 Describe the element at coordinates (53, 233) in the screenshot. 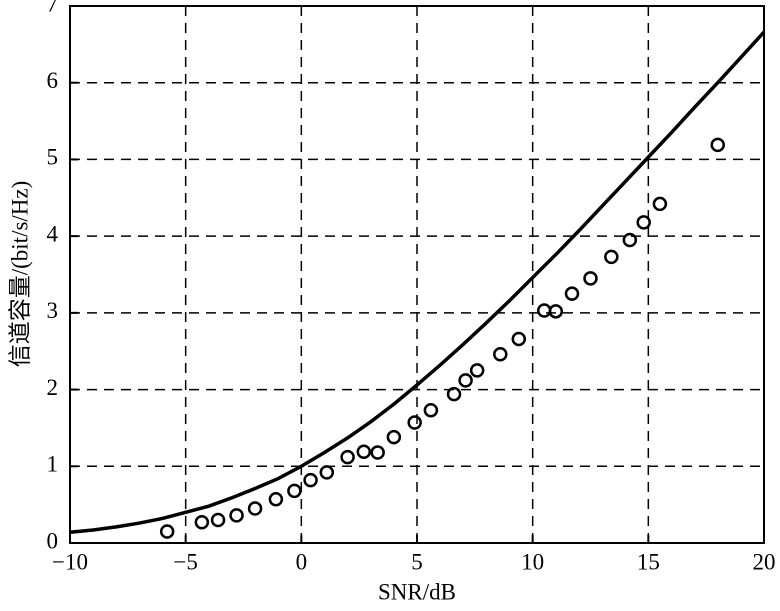

I see `y-tick-label: 4` at that location.